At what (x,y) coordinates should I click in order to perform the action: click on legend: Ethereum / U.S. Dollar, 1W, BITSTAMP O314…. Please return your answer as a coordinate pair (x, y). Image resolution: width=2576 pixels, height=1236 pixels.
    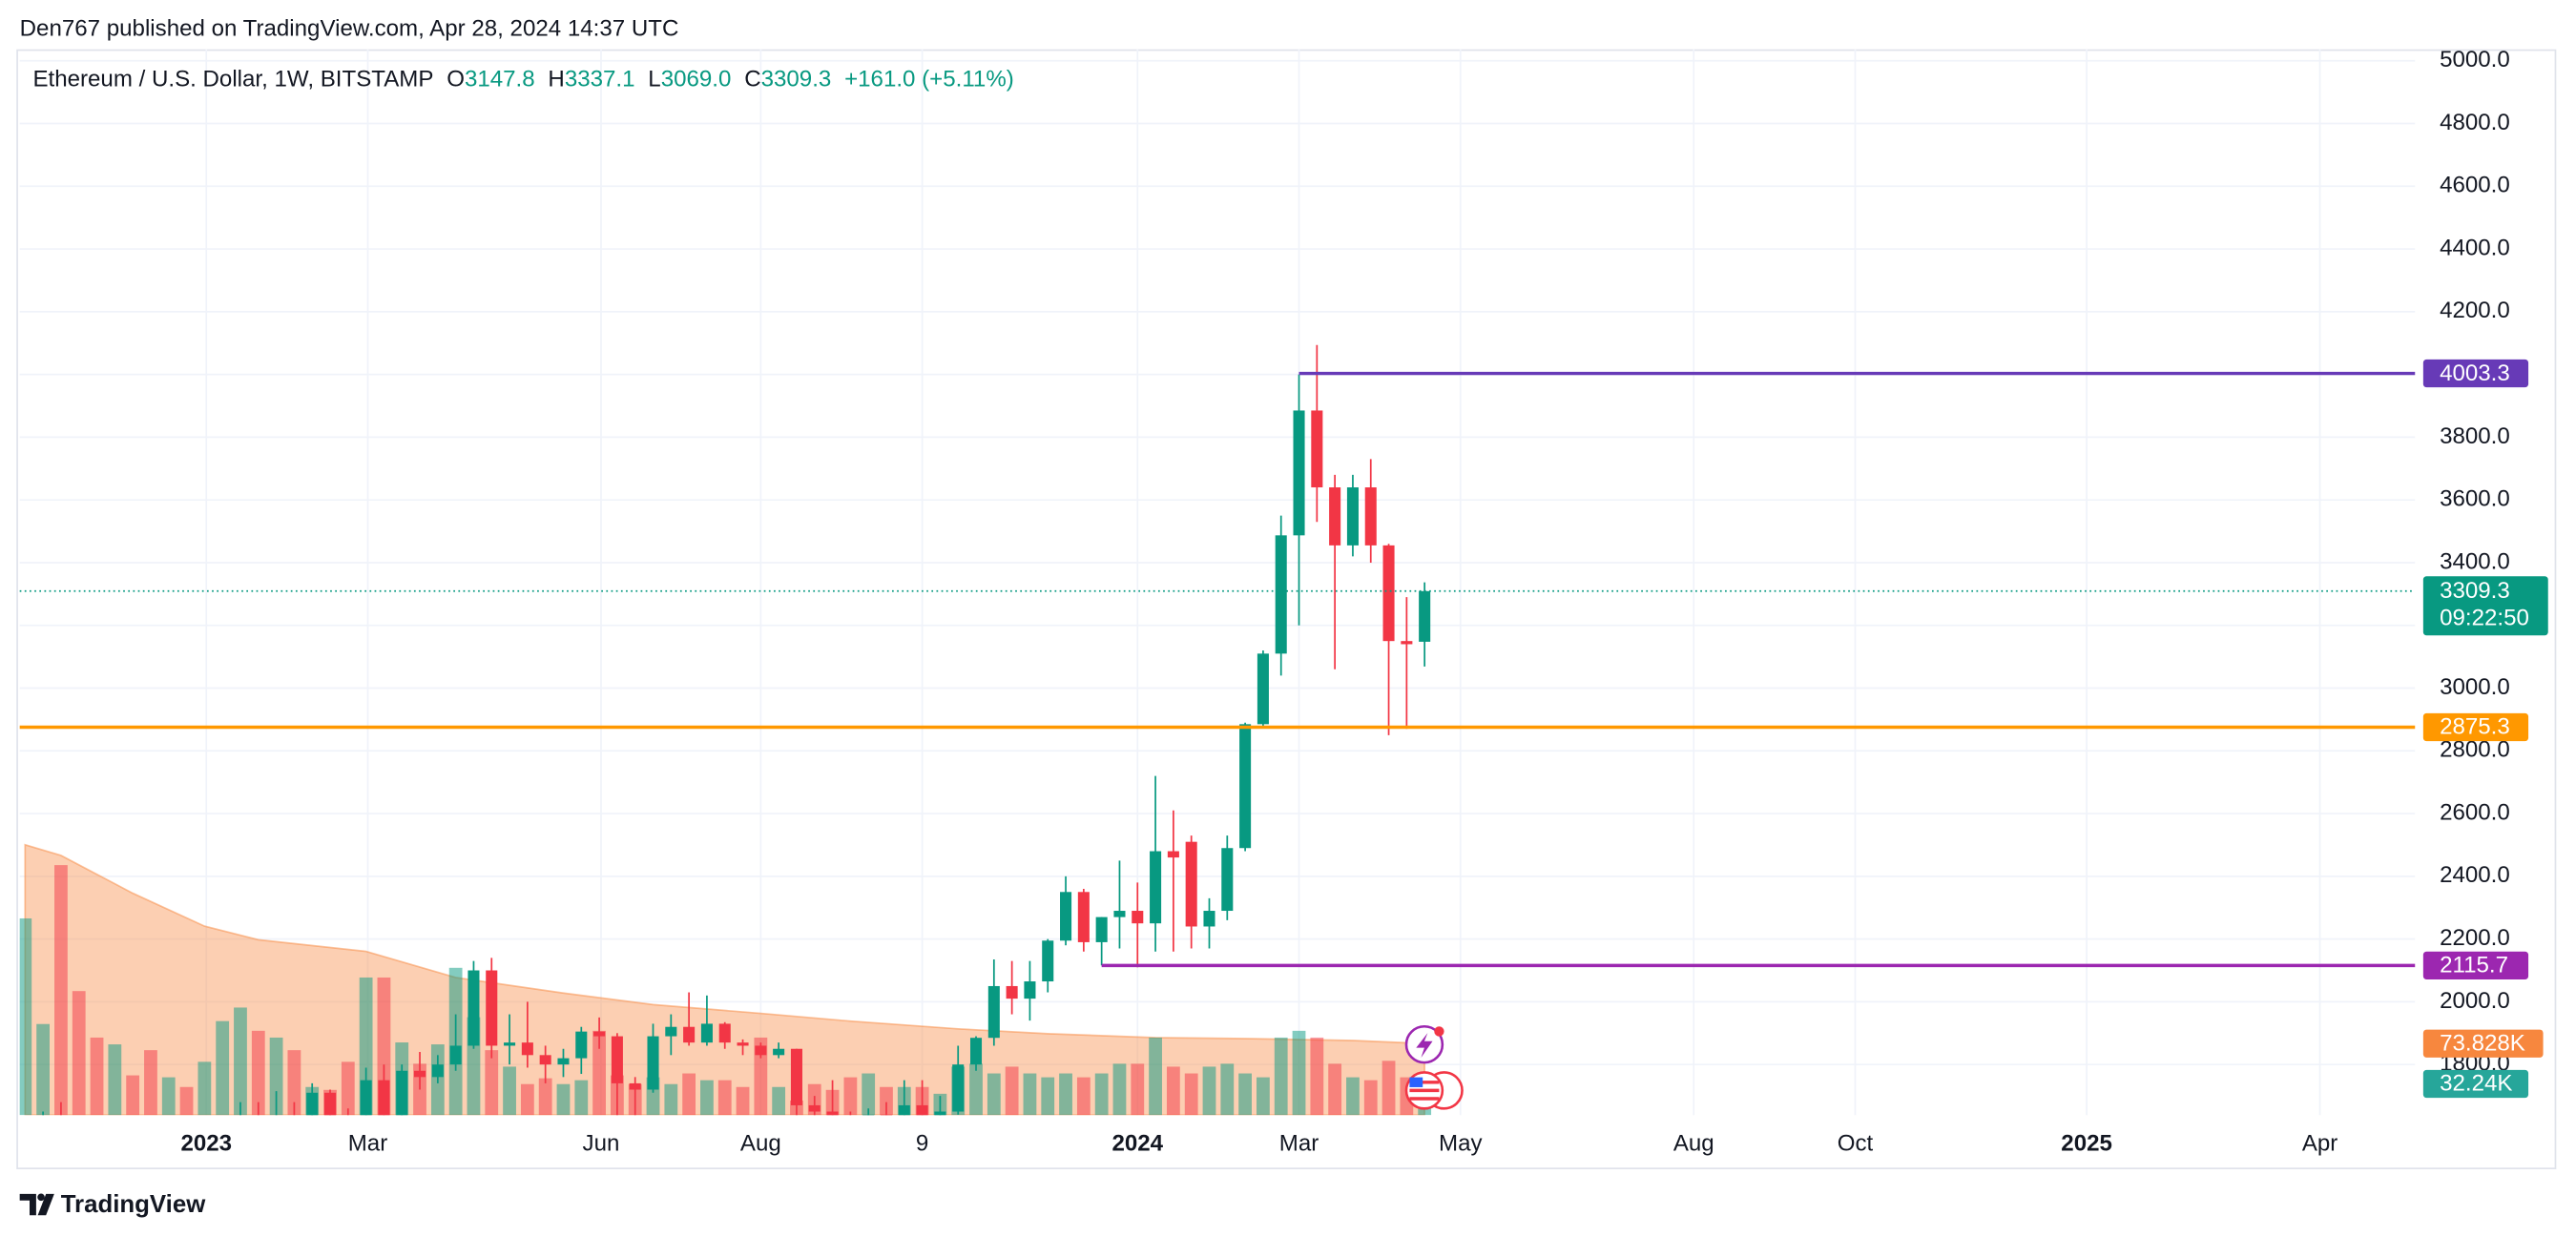
    Looking at the image, I should click on (522, 80).